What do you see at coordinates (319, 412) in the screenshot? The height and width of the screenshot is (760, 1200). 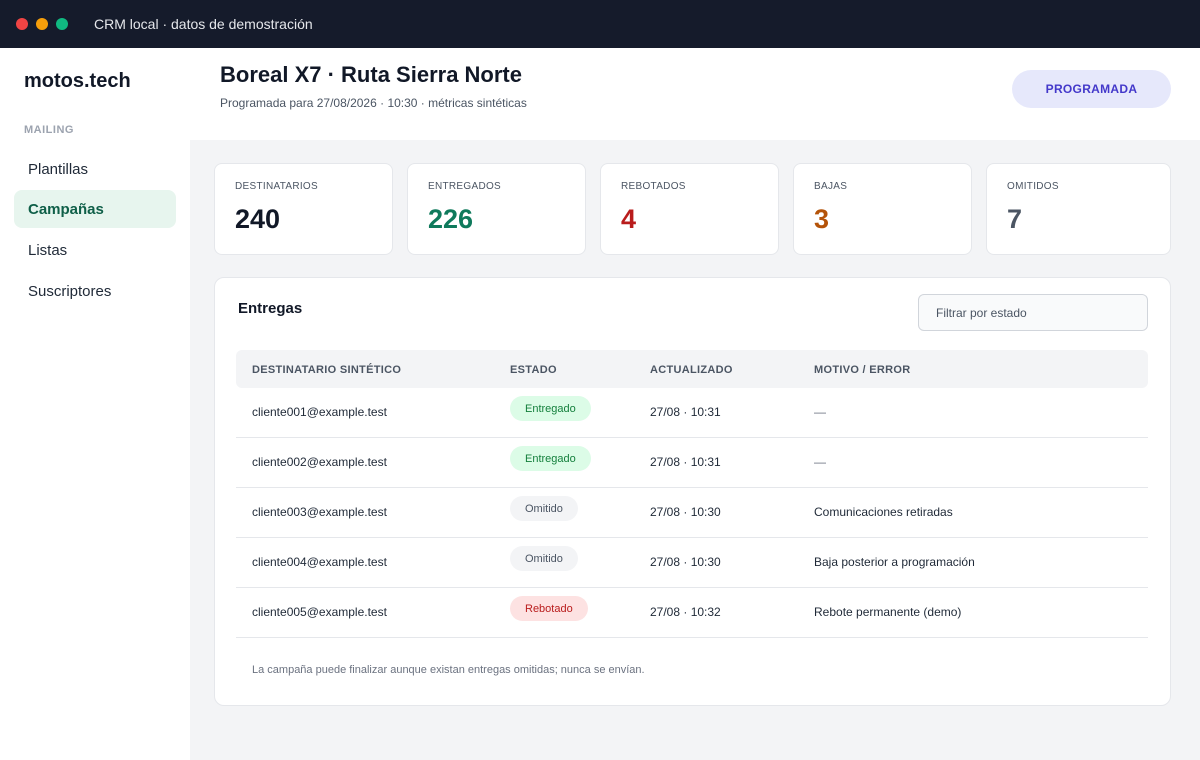 I see `recipient-email: cliente001@example.test` at bounding box center [319, 412].